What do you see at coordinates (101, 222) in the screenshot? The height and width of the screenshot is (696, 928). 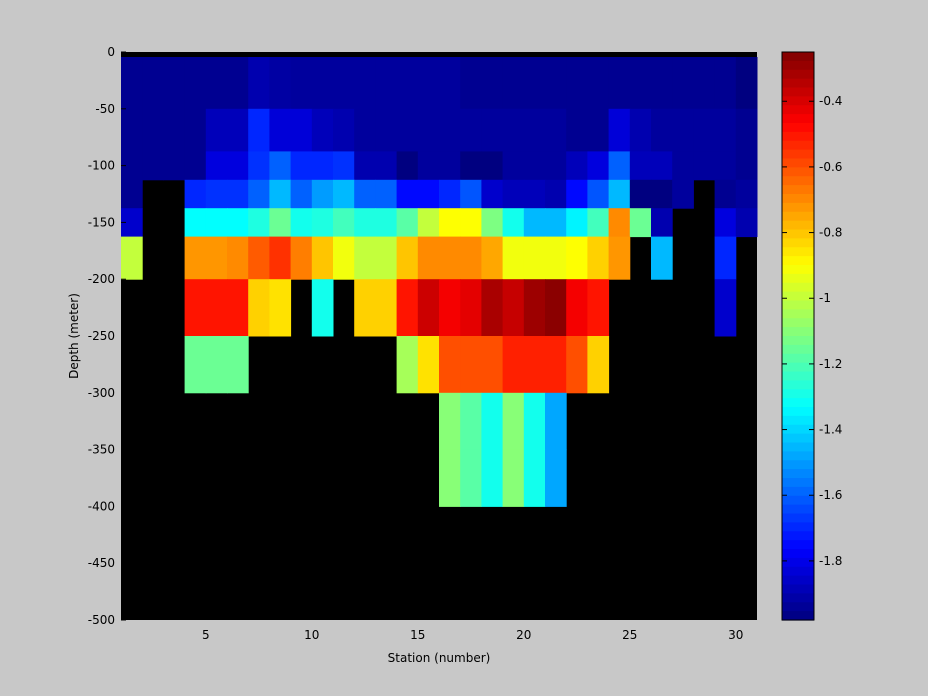 I see `y-tick-label: -150` at bounding box center [101, 222].